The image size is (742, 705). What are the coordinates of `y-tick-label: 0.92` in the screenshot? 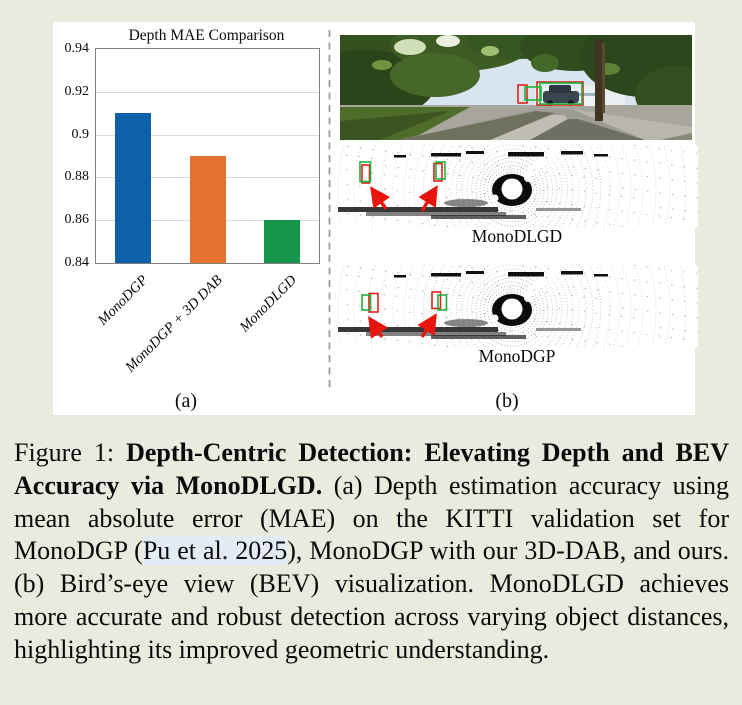 It's located at (77, 91).